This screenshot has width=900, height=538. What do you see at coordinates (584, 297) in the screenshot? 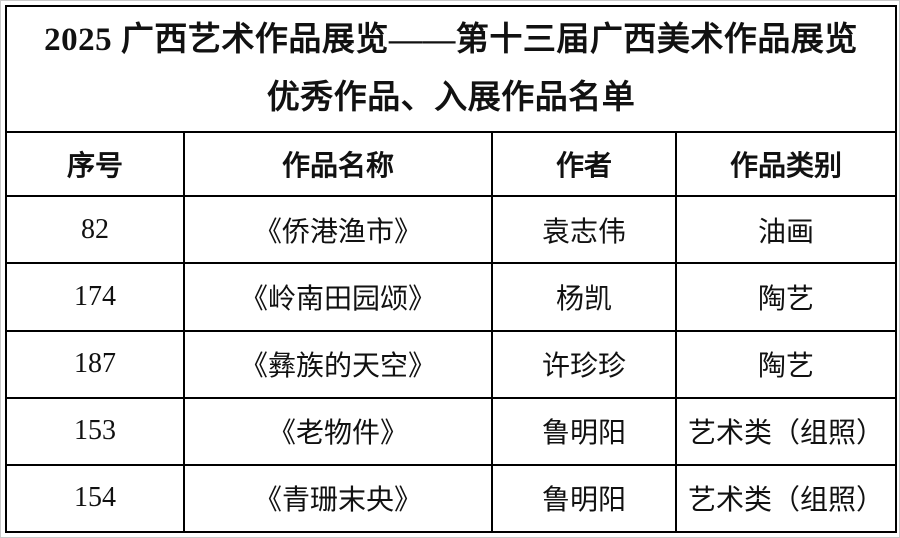
I see `cell-author: 杨凯` at bounding box center [584, 297].